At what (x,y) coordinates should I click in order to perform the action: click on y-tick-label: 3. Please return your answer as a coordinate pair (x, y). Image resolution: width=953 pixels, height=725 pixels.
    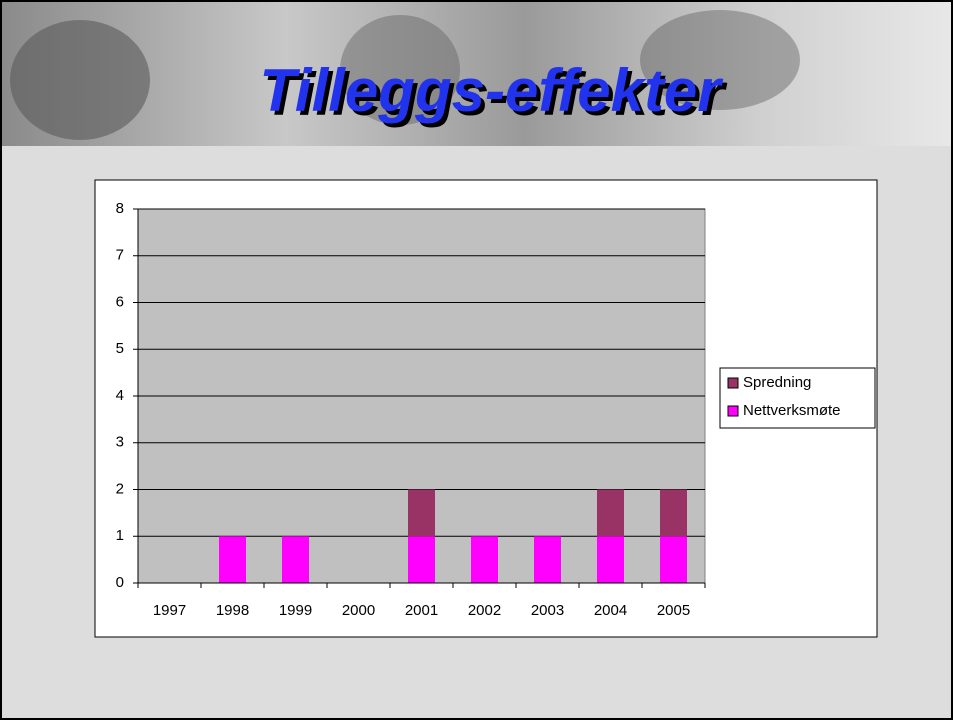
    Looking at the image, I should click on (120, 442).